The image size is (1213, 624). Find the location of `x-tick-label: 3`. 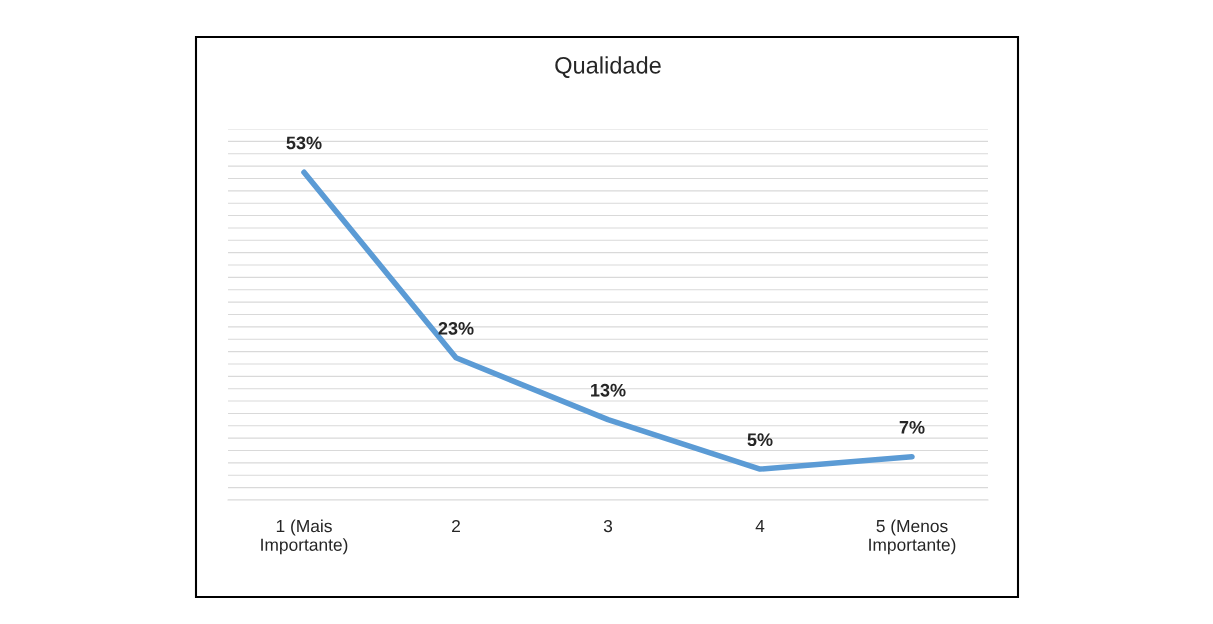

x-tick-label: 3 is located at coordinates (608, 526).